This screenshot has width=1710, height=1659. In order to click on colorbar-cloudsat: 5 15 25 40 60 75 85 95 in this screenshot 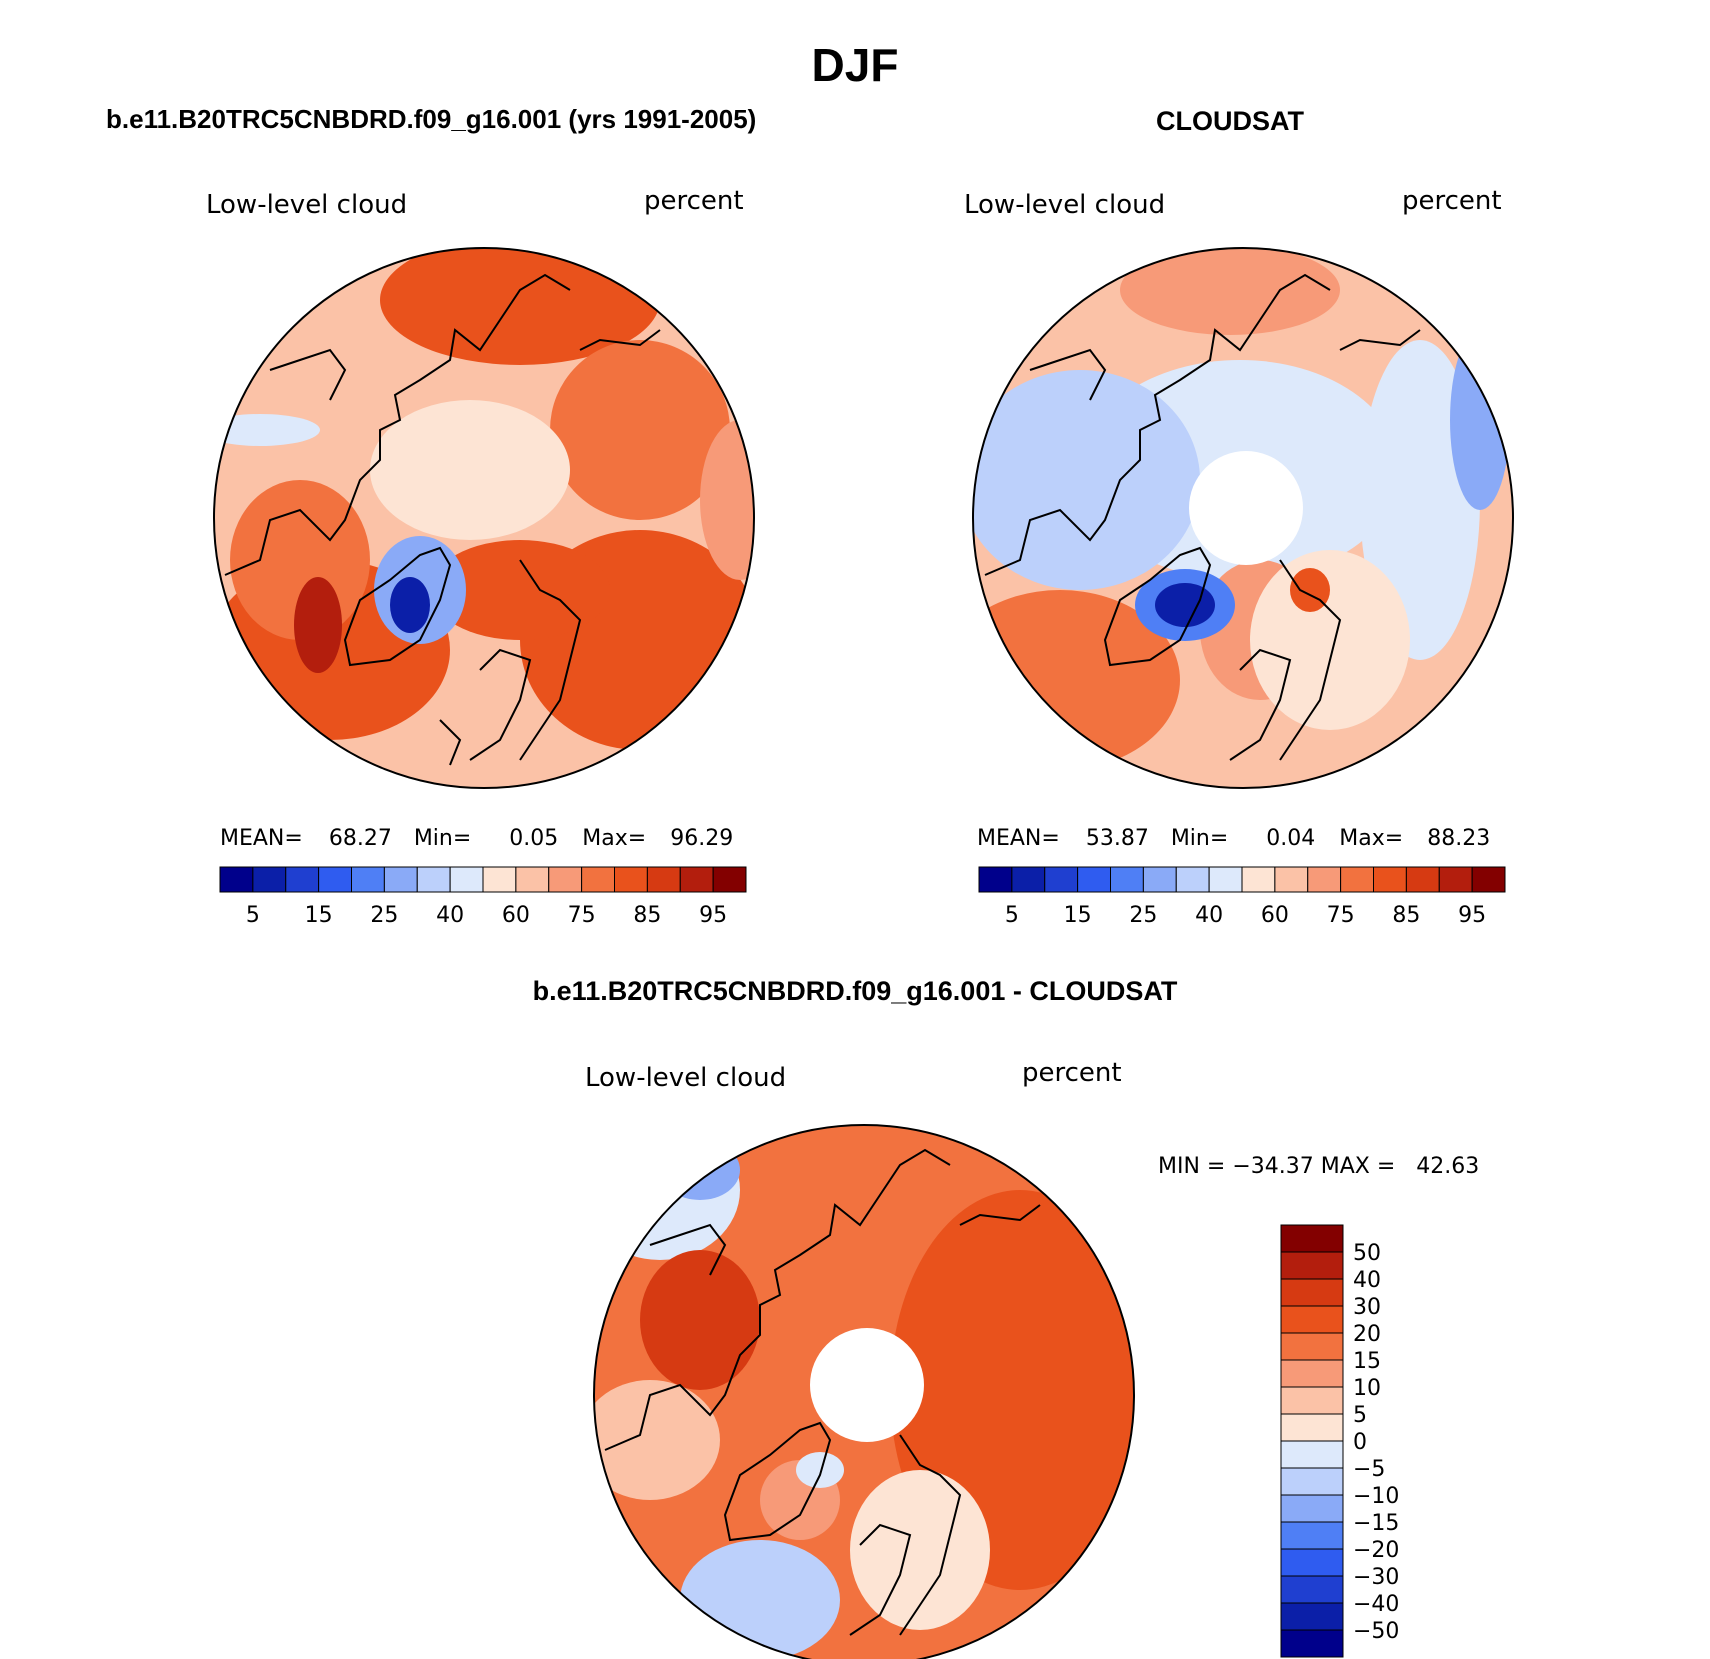, I will do `click(1242, 897)`.